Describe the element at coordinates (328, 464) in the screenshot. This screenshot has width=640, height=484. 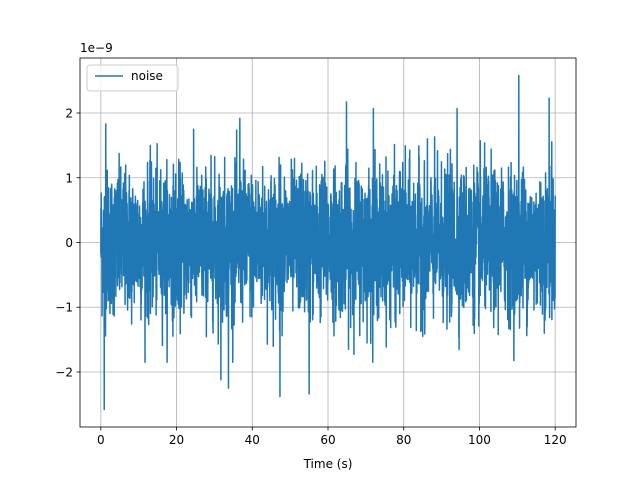
I see `x-axis-label: Time (s)` at that location.